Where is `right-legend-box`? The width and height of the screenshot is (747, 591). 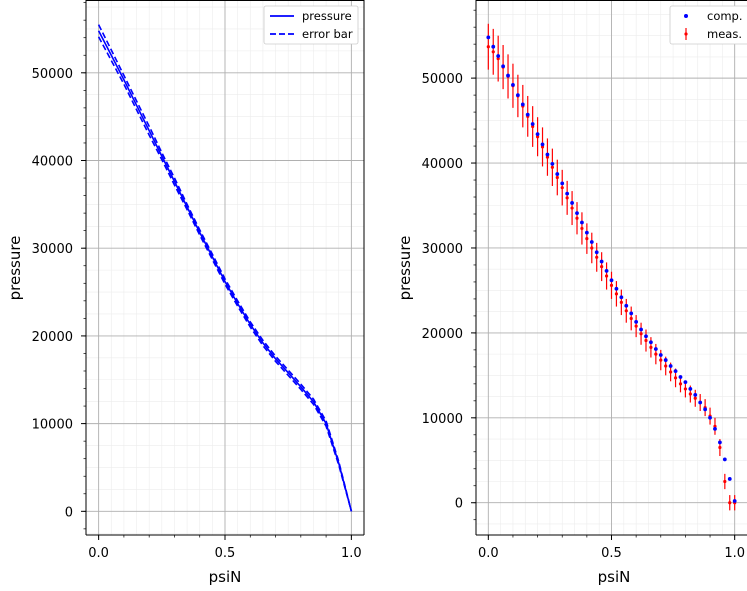 right-legend-box is located at coordinates (708, 25).